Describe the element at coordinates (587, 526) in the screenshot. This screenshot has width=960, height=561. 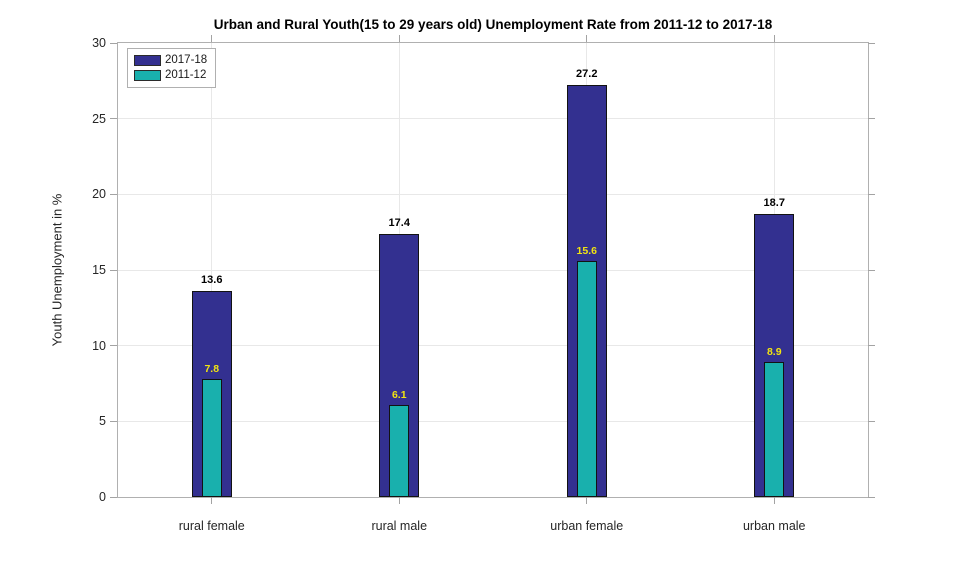
I see `x-tick-label-2: urban female` at that location.